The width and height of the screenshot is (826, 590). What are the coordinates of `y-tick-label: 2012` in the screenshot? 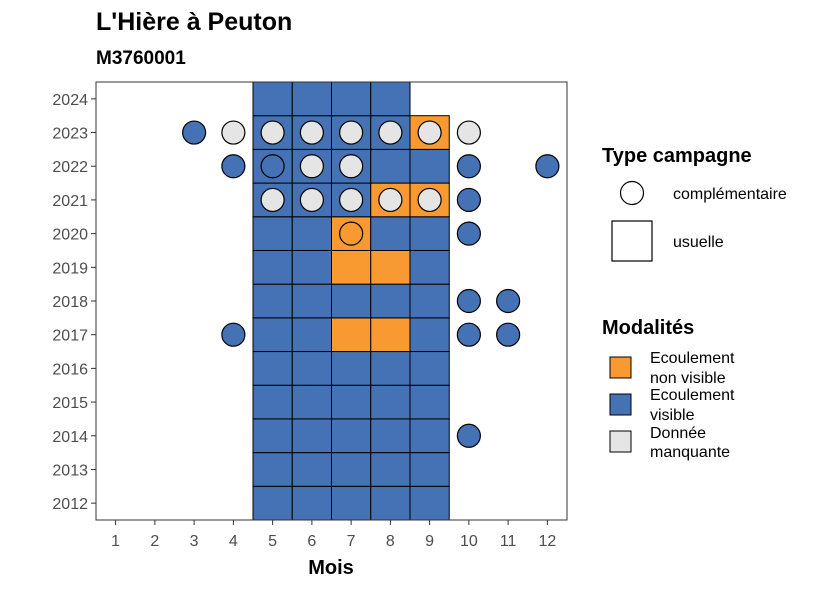 It's located at (70, 504).